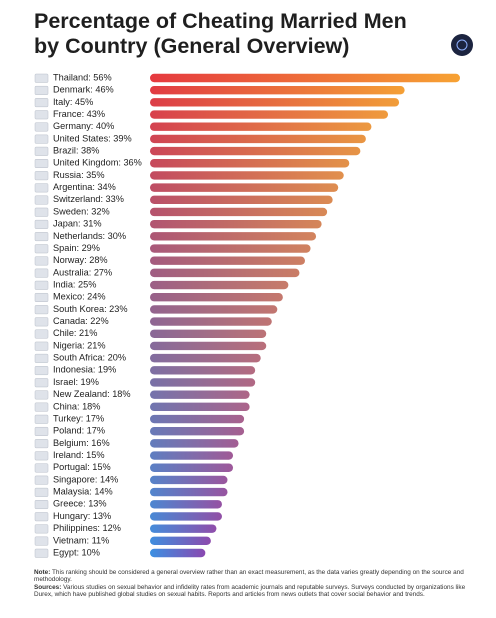 This screenshot has width=496, height=618. Describe the element at coordinates (70, 260) in the screenshot. I see `category-label: Norway:` at that location.